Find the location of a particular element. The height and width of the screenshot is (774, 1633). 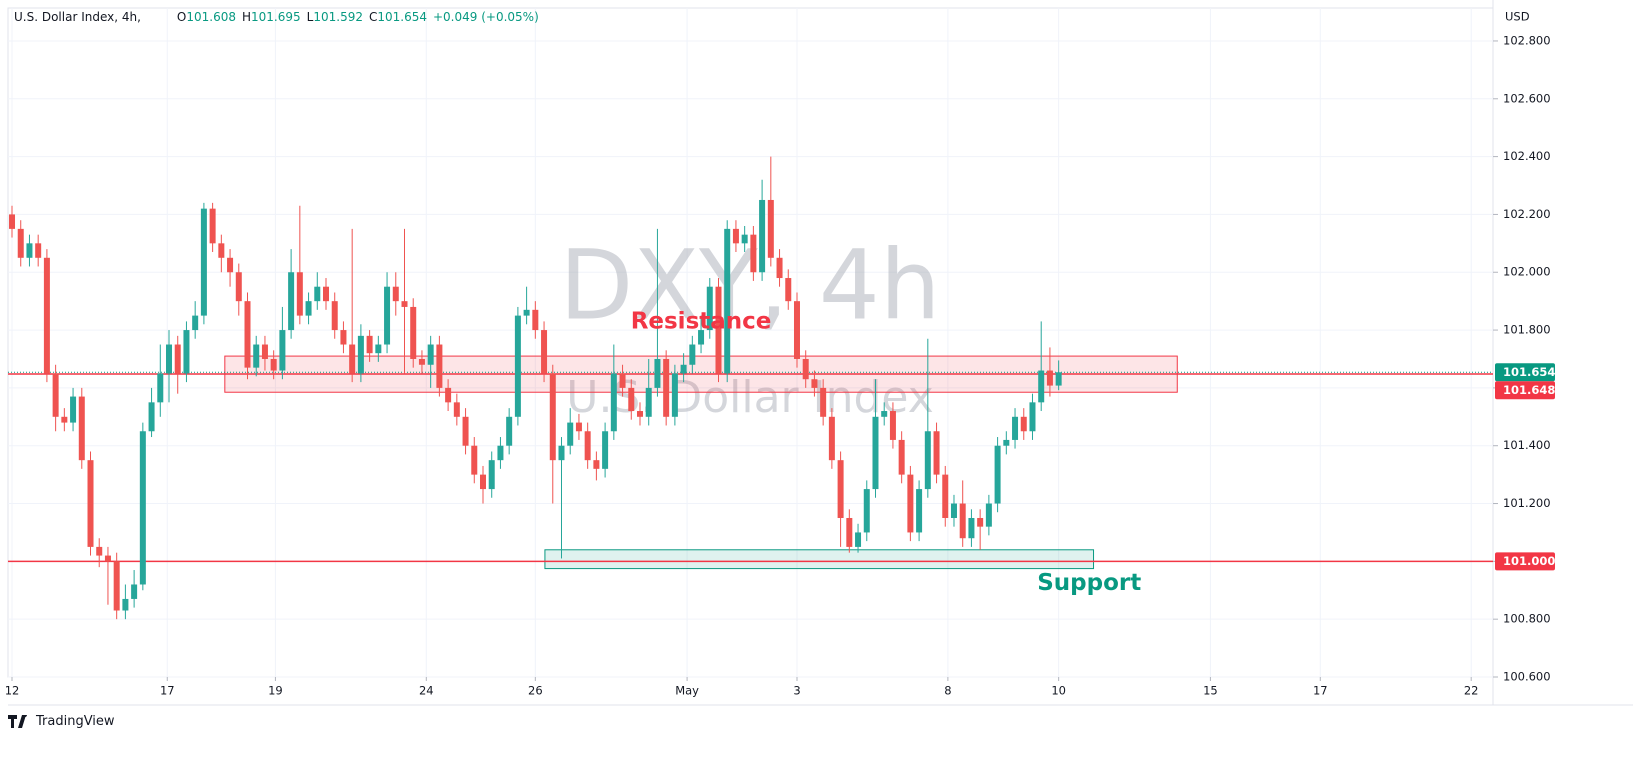

legend-value: 101.608 is located at coordinates (211, 17).